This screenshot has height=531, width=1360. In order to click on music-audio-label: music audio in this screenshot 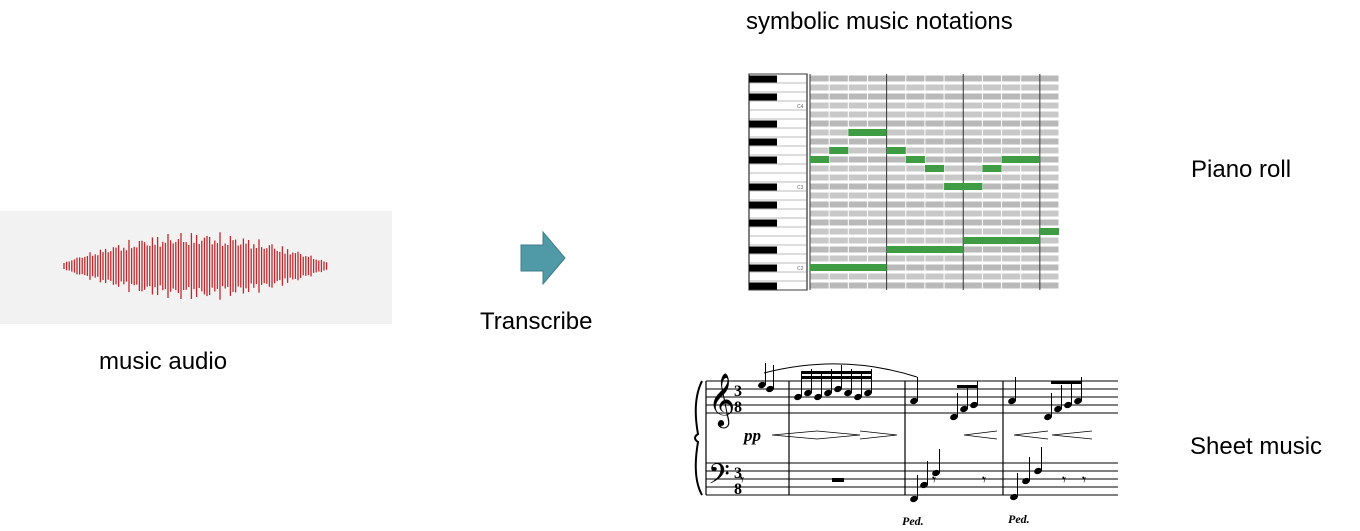, I will do `click(163, 361)`.